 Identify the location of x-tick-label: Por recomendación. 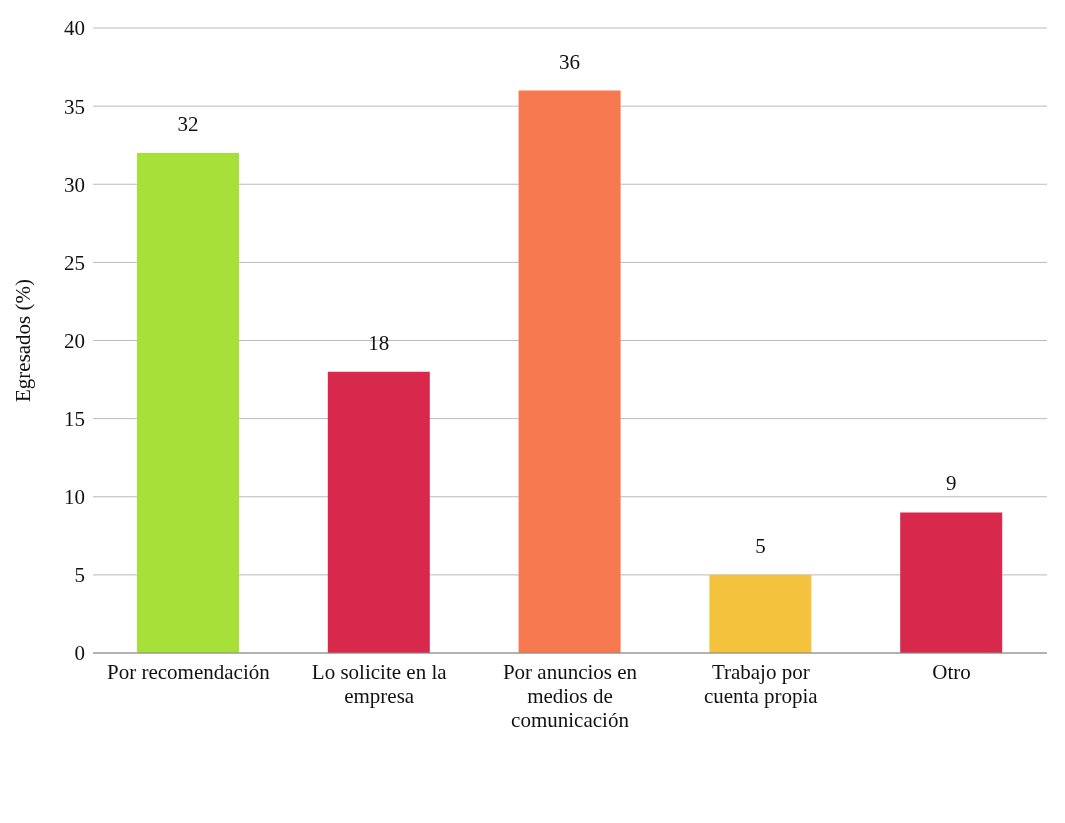
(189, 672).